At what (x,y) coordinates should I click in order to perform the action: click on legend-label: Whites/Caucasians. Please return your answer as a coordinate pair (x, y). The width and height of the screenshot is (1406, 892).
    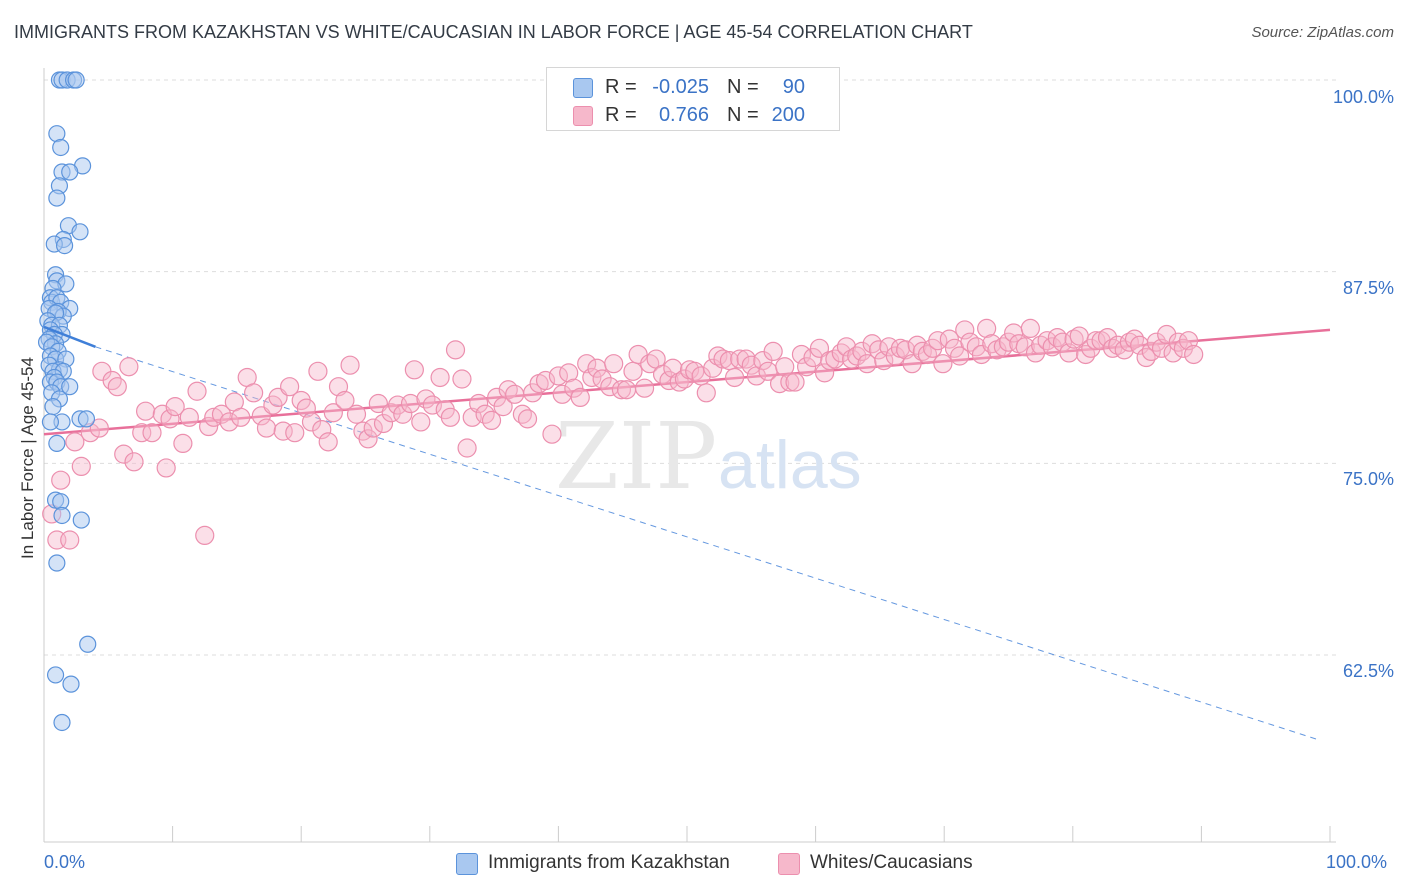
    Looking at the image, I should click on (891, 862).